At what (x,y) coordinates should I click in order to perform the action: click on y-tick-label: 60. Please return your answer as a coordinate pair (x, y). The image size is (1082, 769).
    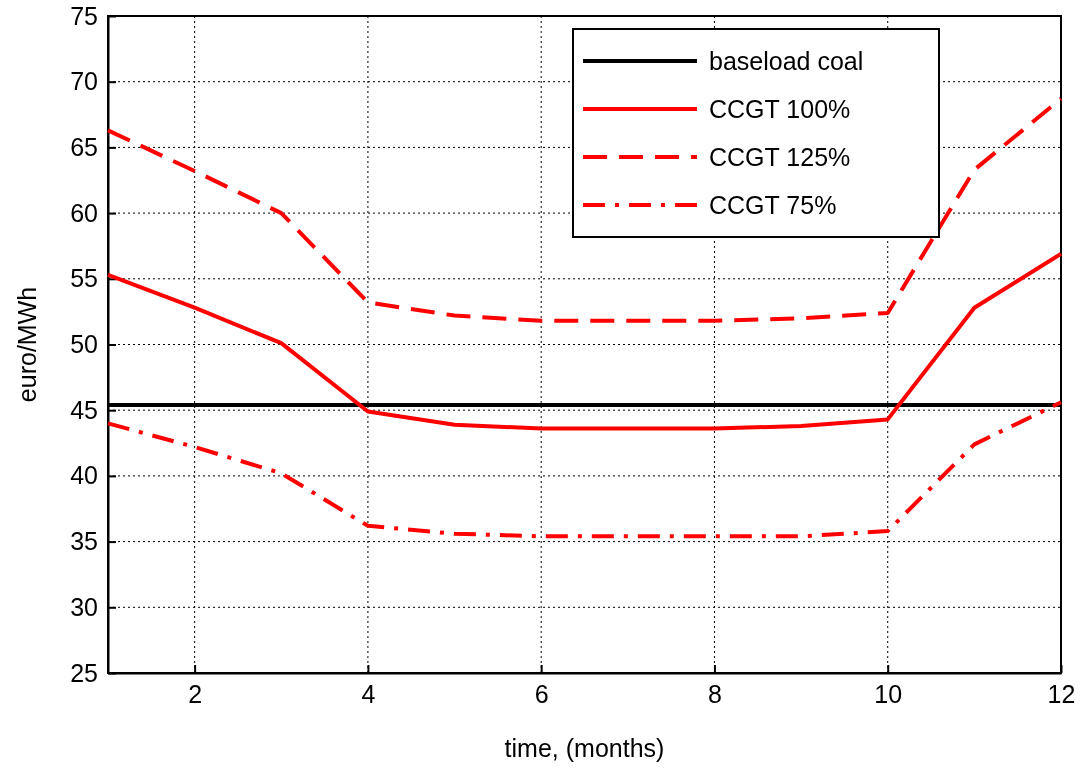
    Looking at the image, I should click on (84, 212).